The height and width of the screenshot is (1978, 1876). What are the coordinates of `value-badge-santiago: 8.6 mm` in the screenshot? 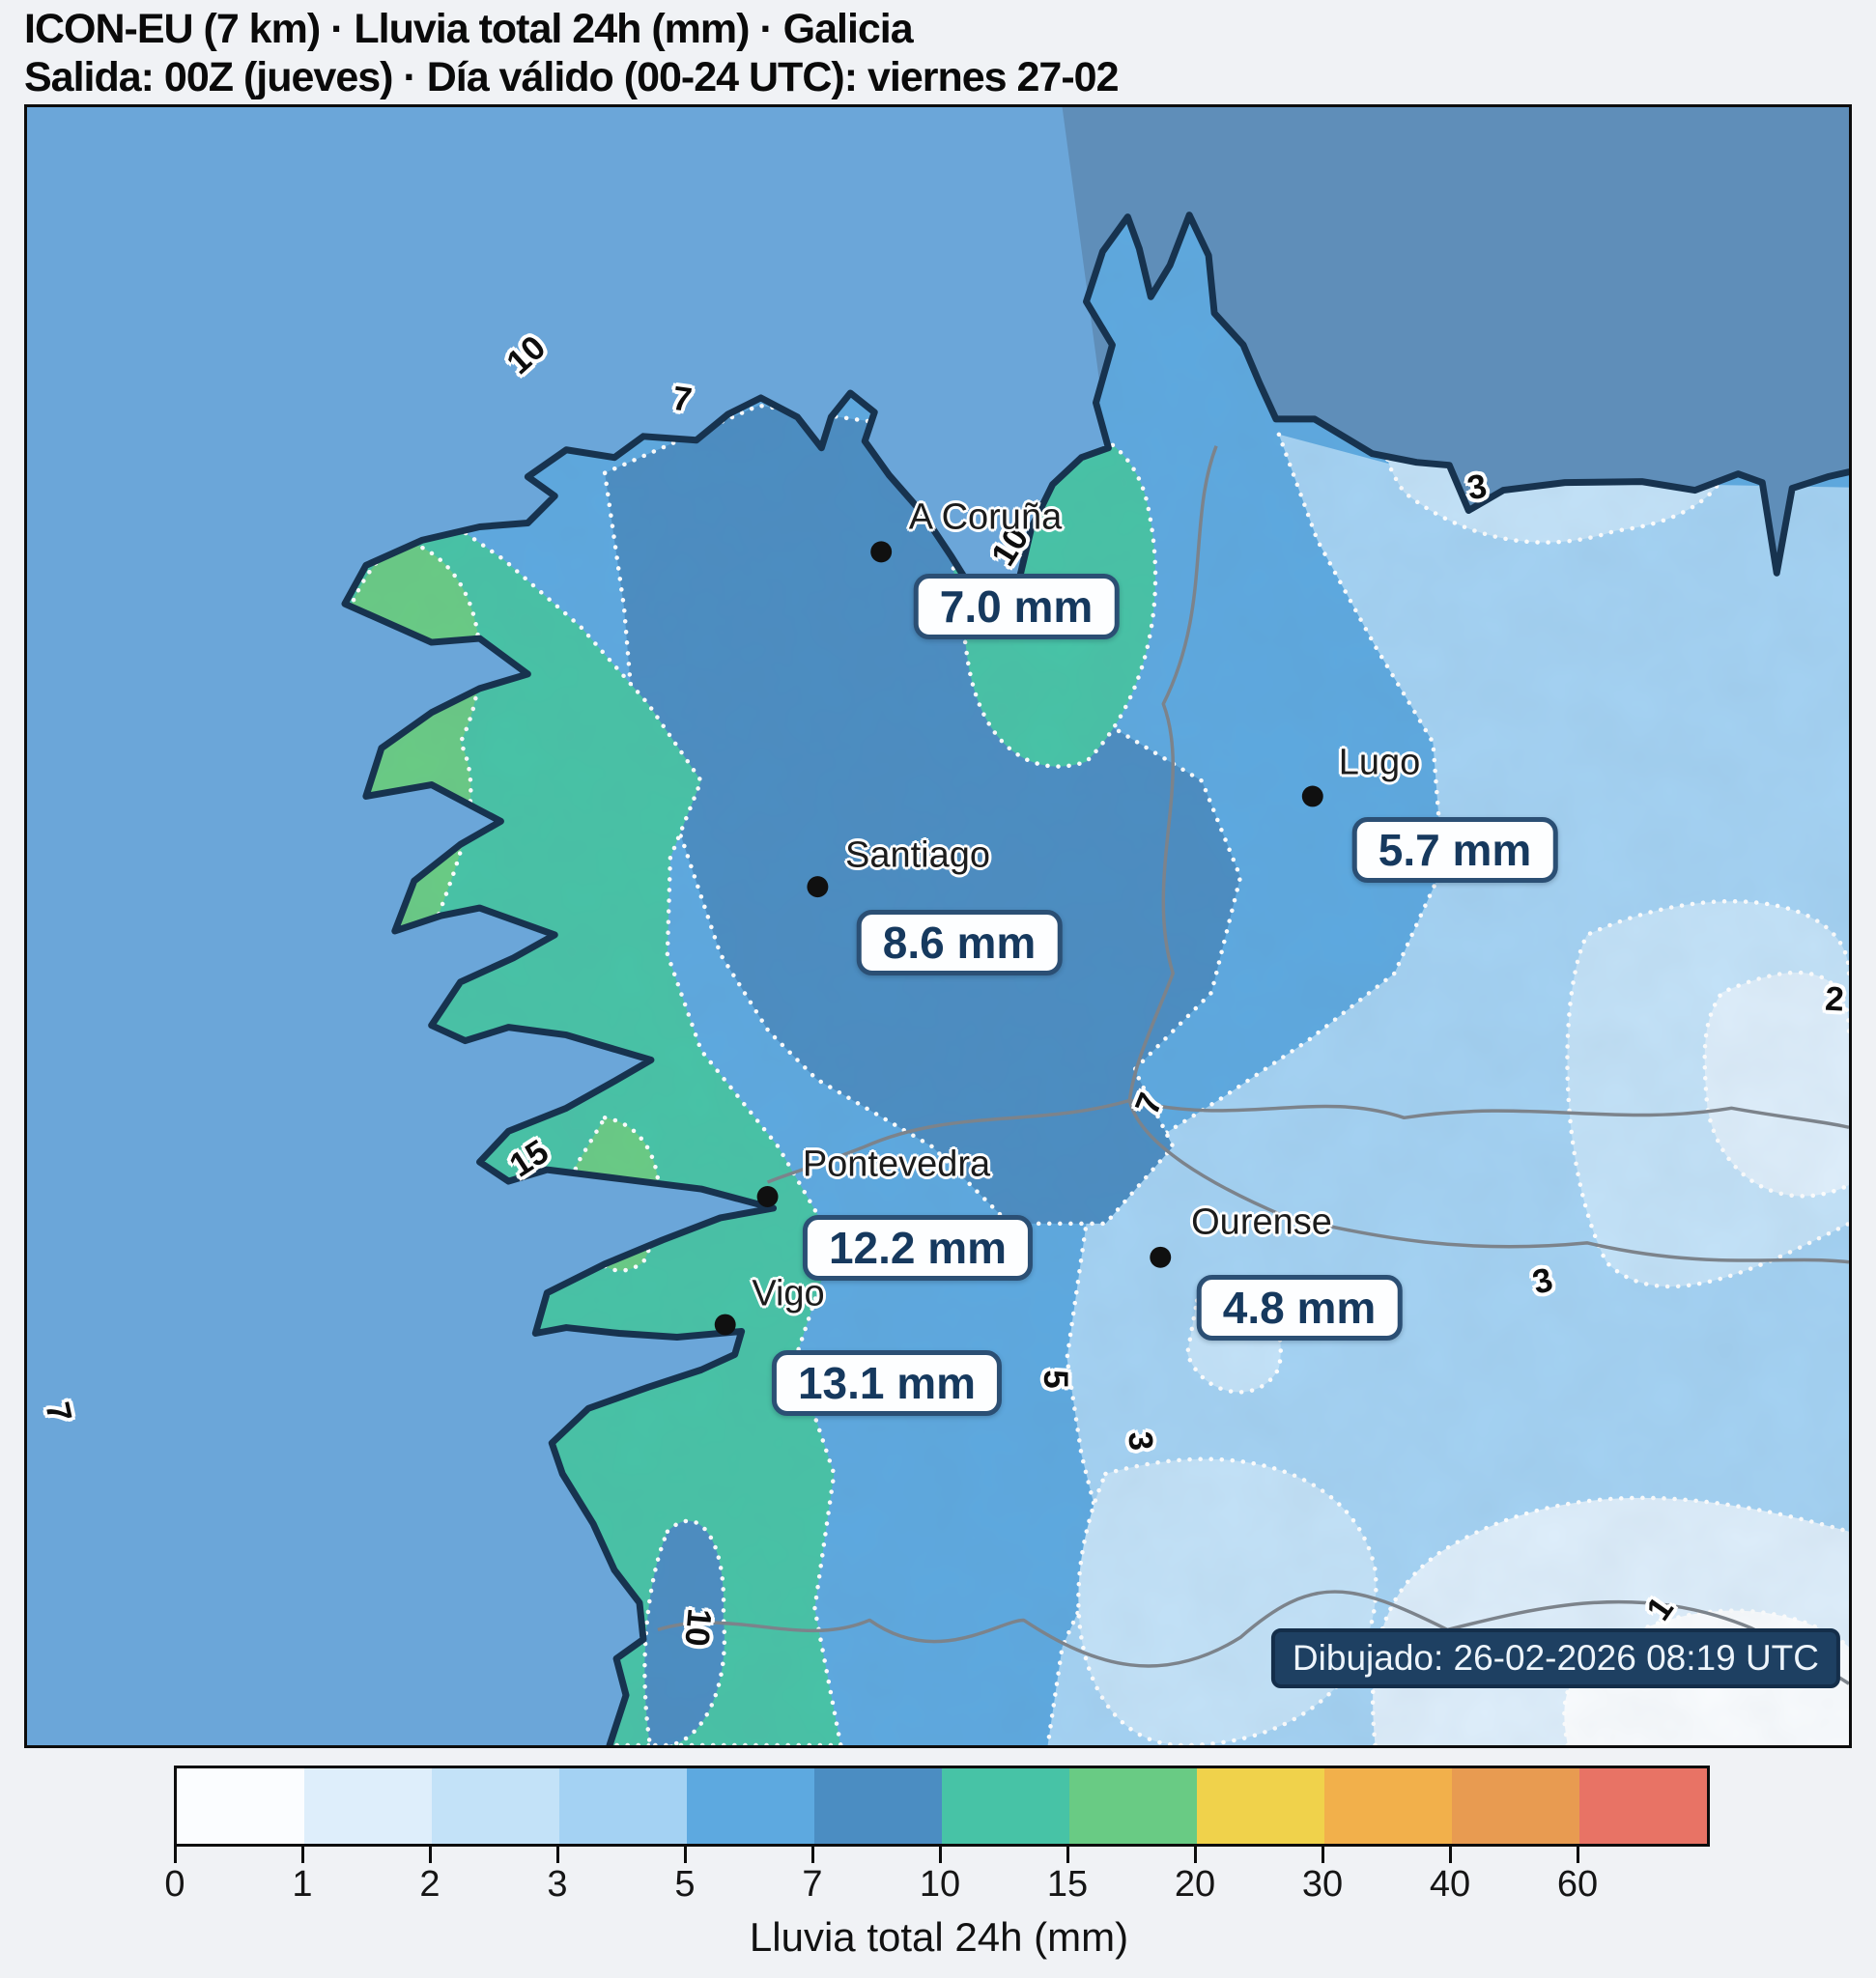 It's located at (959, 942).